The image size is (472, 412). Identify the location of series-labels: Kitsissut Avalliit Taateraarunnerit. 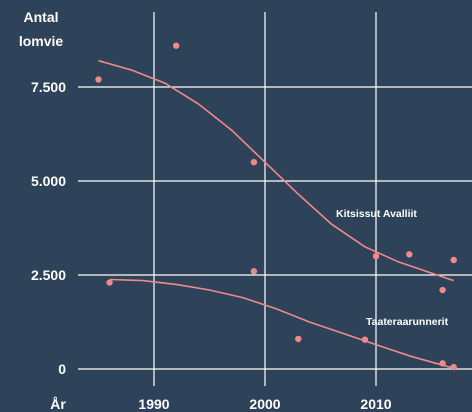
(392, 268).